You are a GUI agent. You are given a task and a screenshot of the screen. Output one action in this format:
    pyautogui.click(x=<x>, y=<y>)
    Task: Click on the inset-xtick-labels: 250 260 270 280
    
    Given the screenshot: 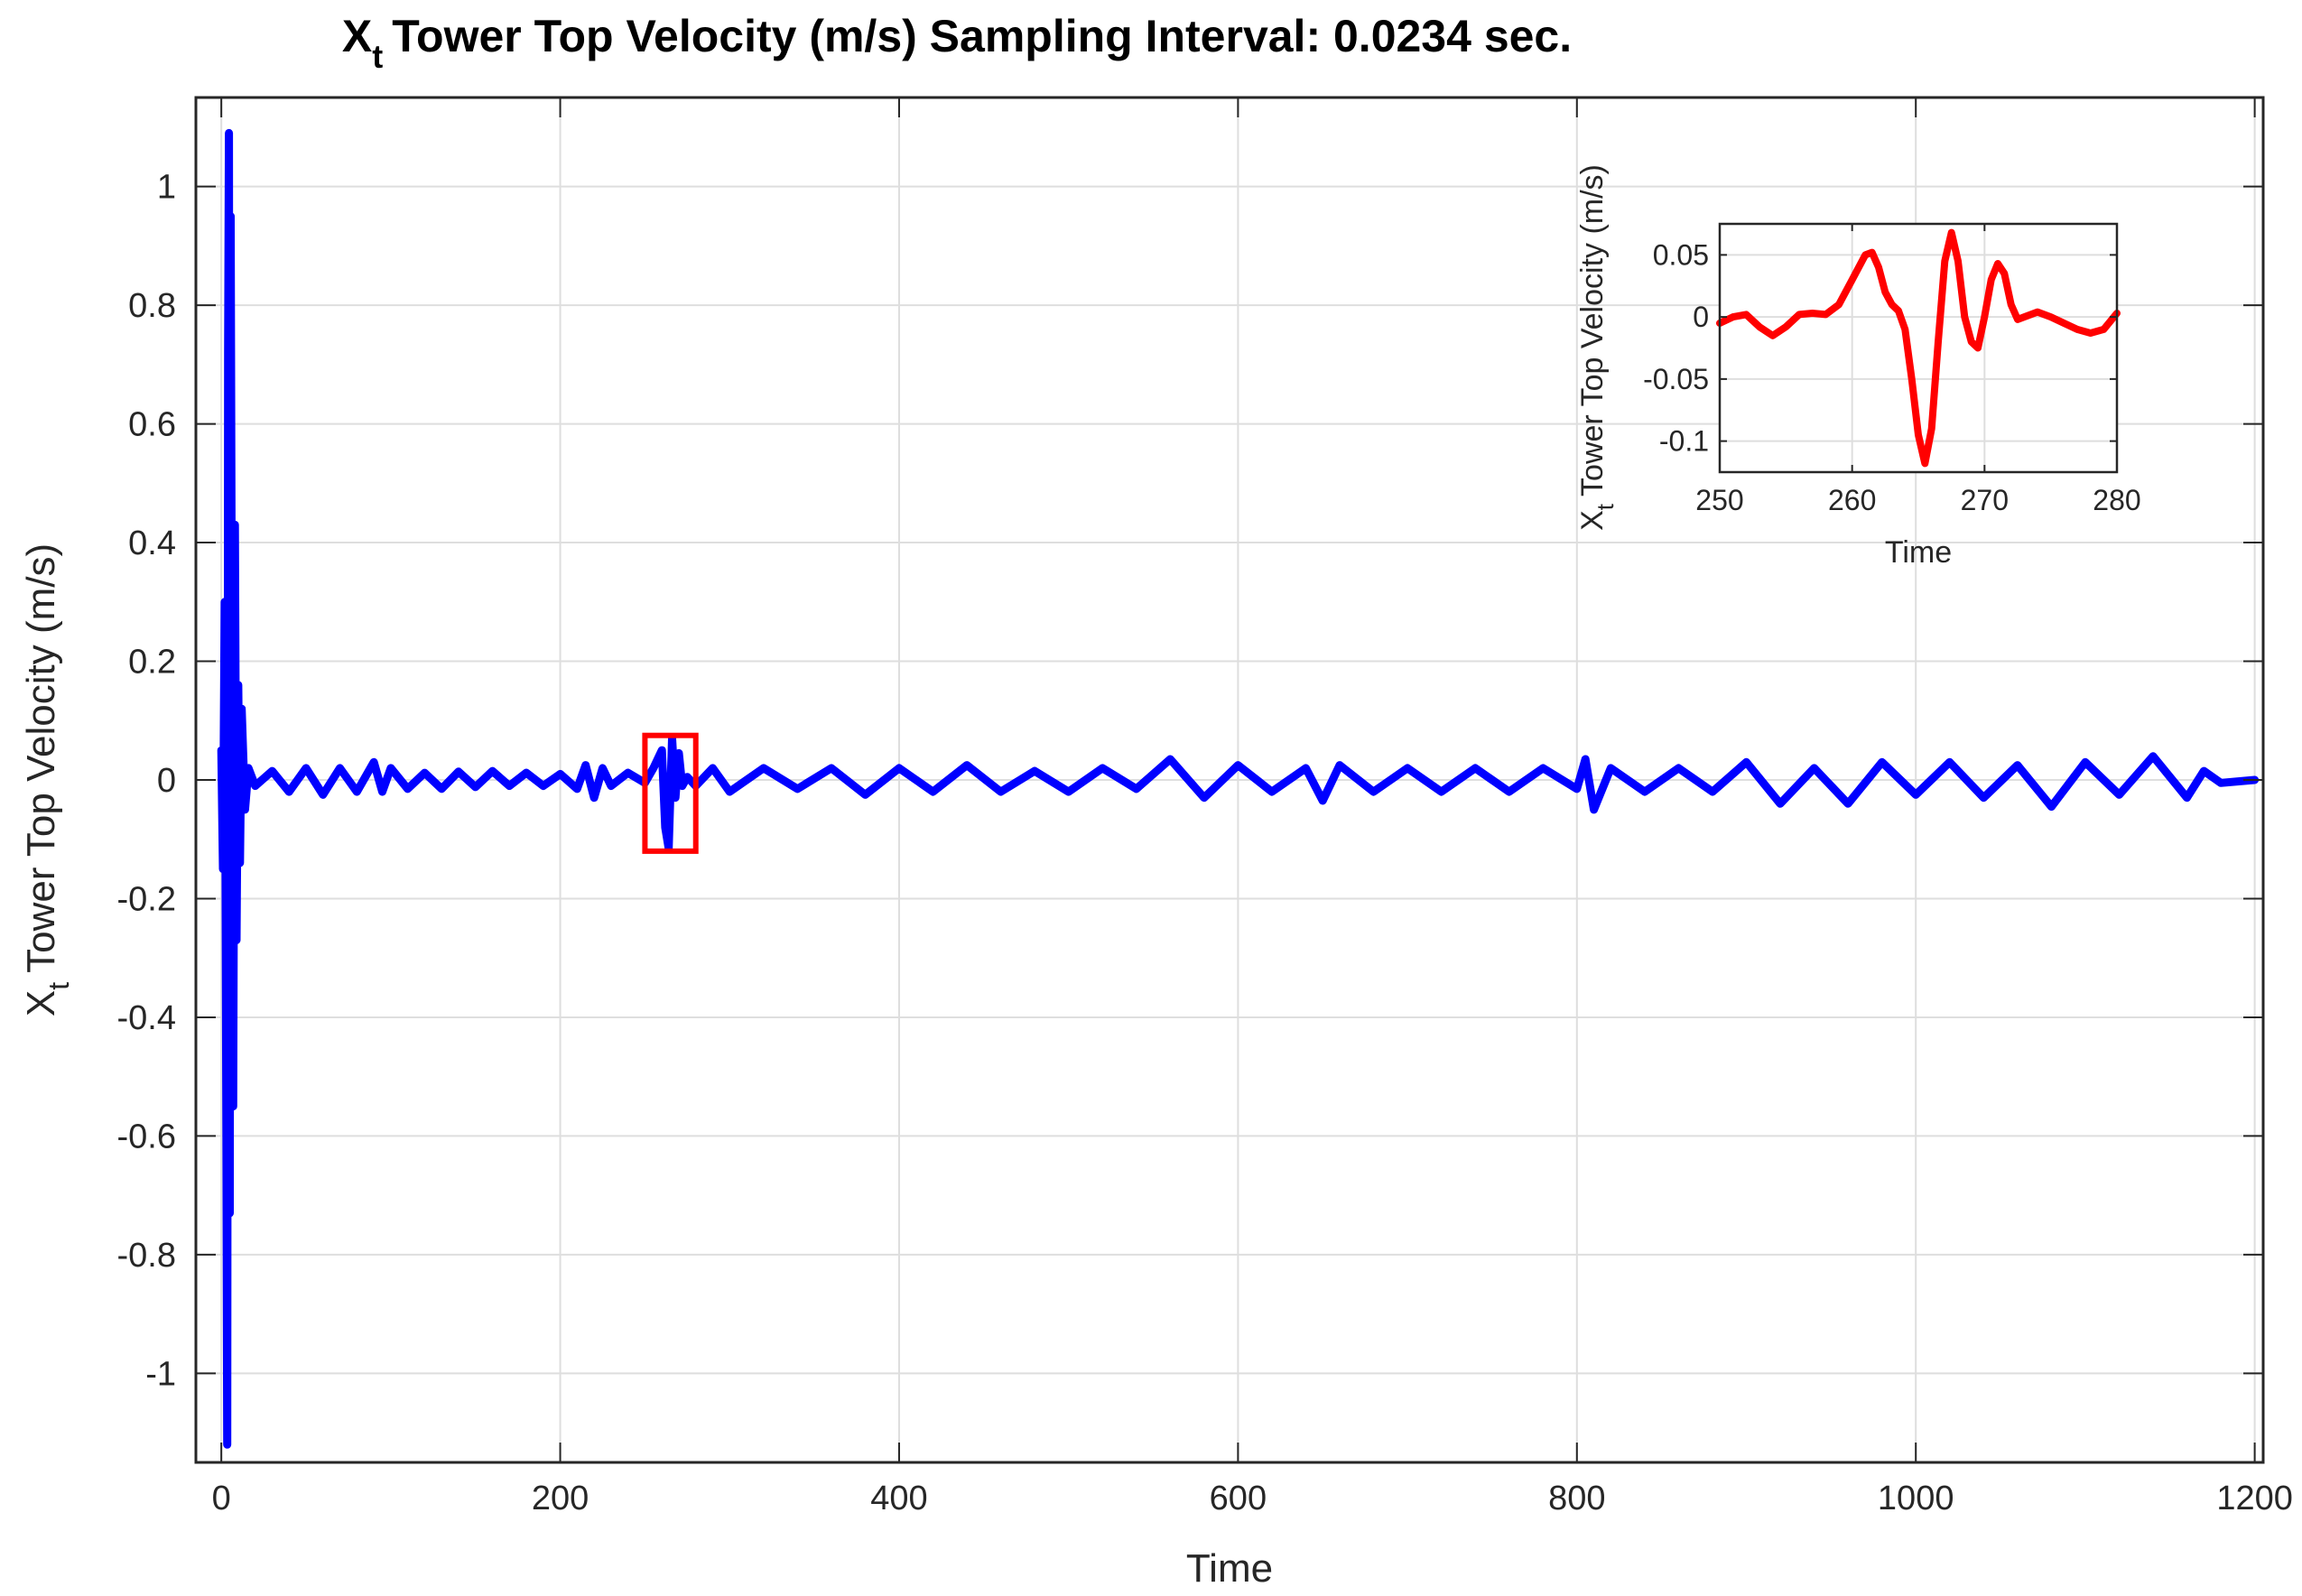 What is the action you would take?
    pyautogui.click(x=1917, y=500)
    